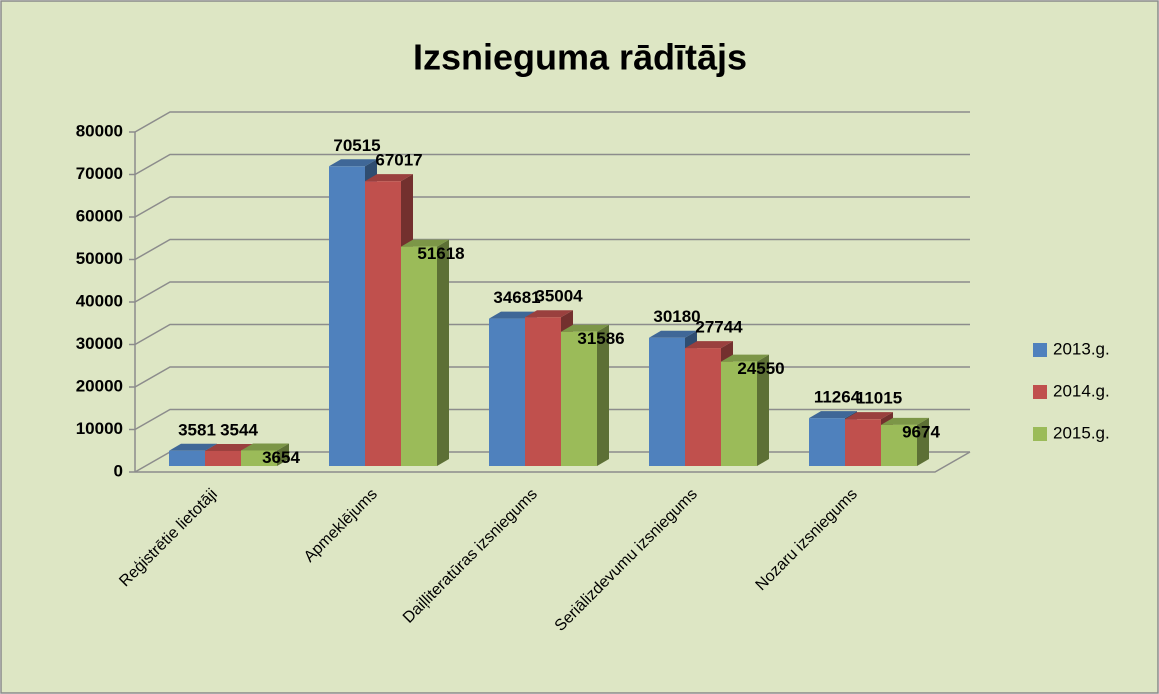  I want to click on value-label: 11264, so click(837, 397).